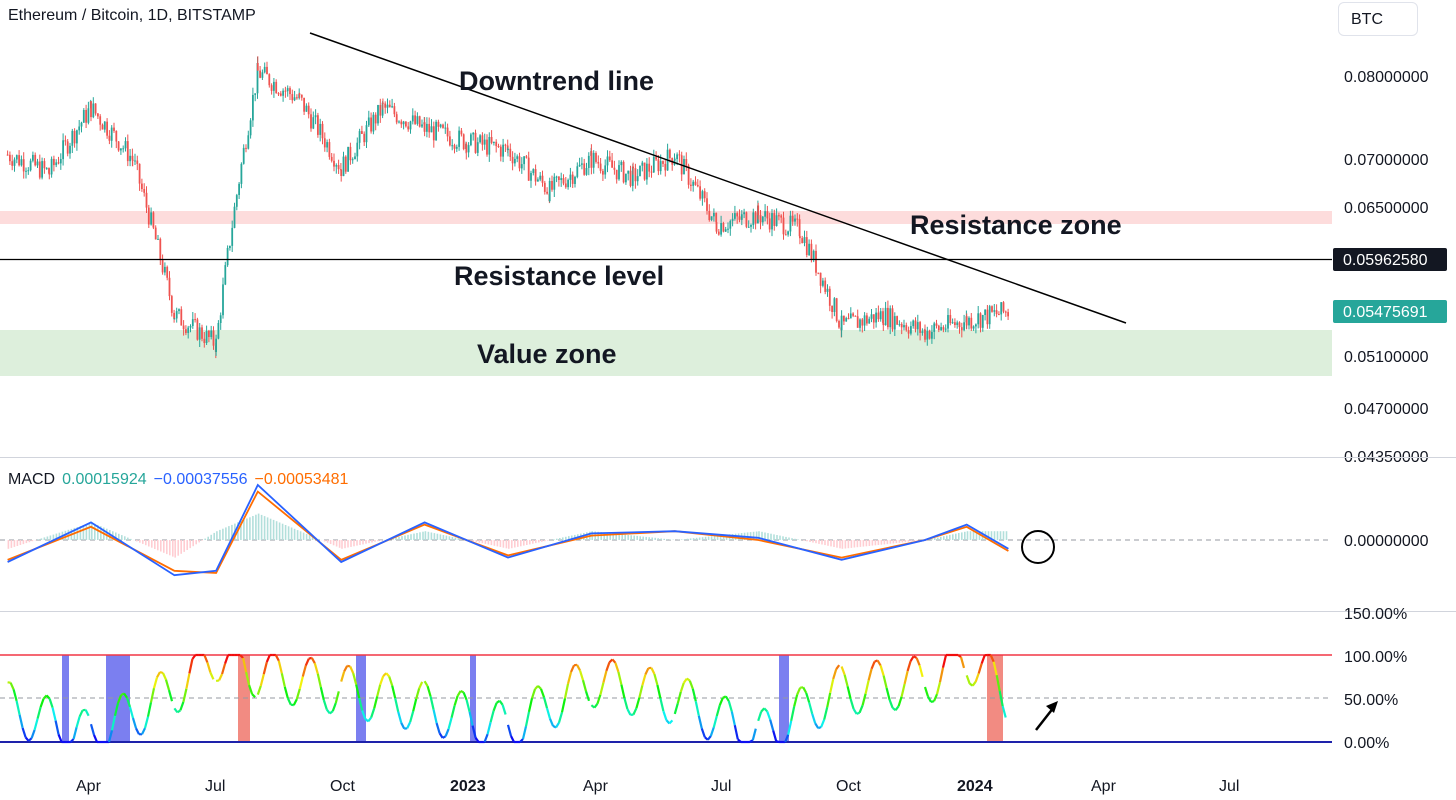 The image size is (1456, 800). What do you see at coordinates (32, 479) in the screenshot?
I see `macd-name: MACD` at bounding box center [32, 479].